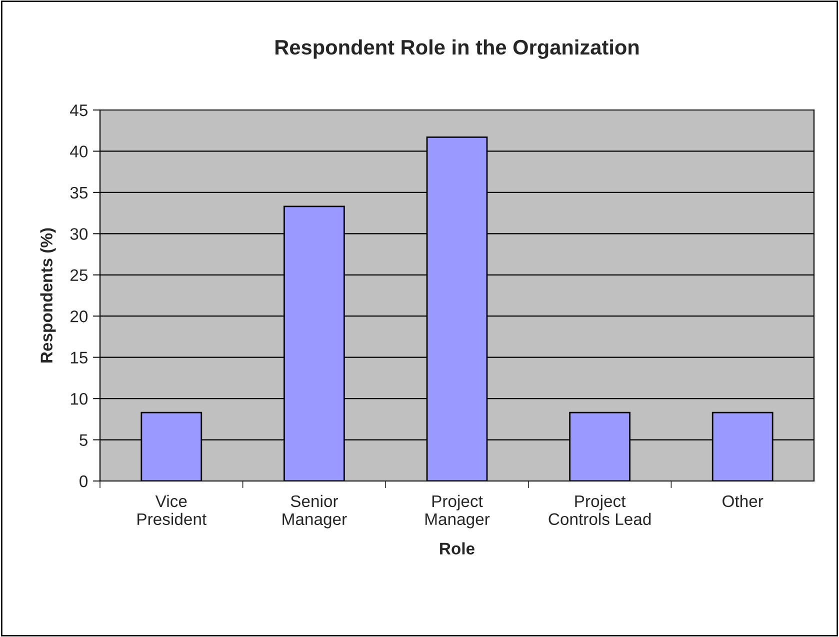 This screenshot has width=839, height=637. What do you see at coordinates (599, 510) in the screenshot?
I see `x-tick-label: Project Controls Lead` at bounding box center [599, 510].